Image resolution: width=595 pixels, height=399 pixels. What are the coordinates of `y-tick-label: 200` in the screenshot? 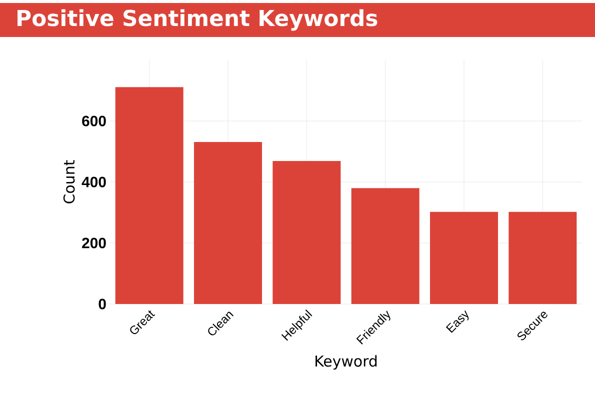 It's located at (94, 243).